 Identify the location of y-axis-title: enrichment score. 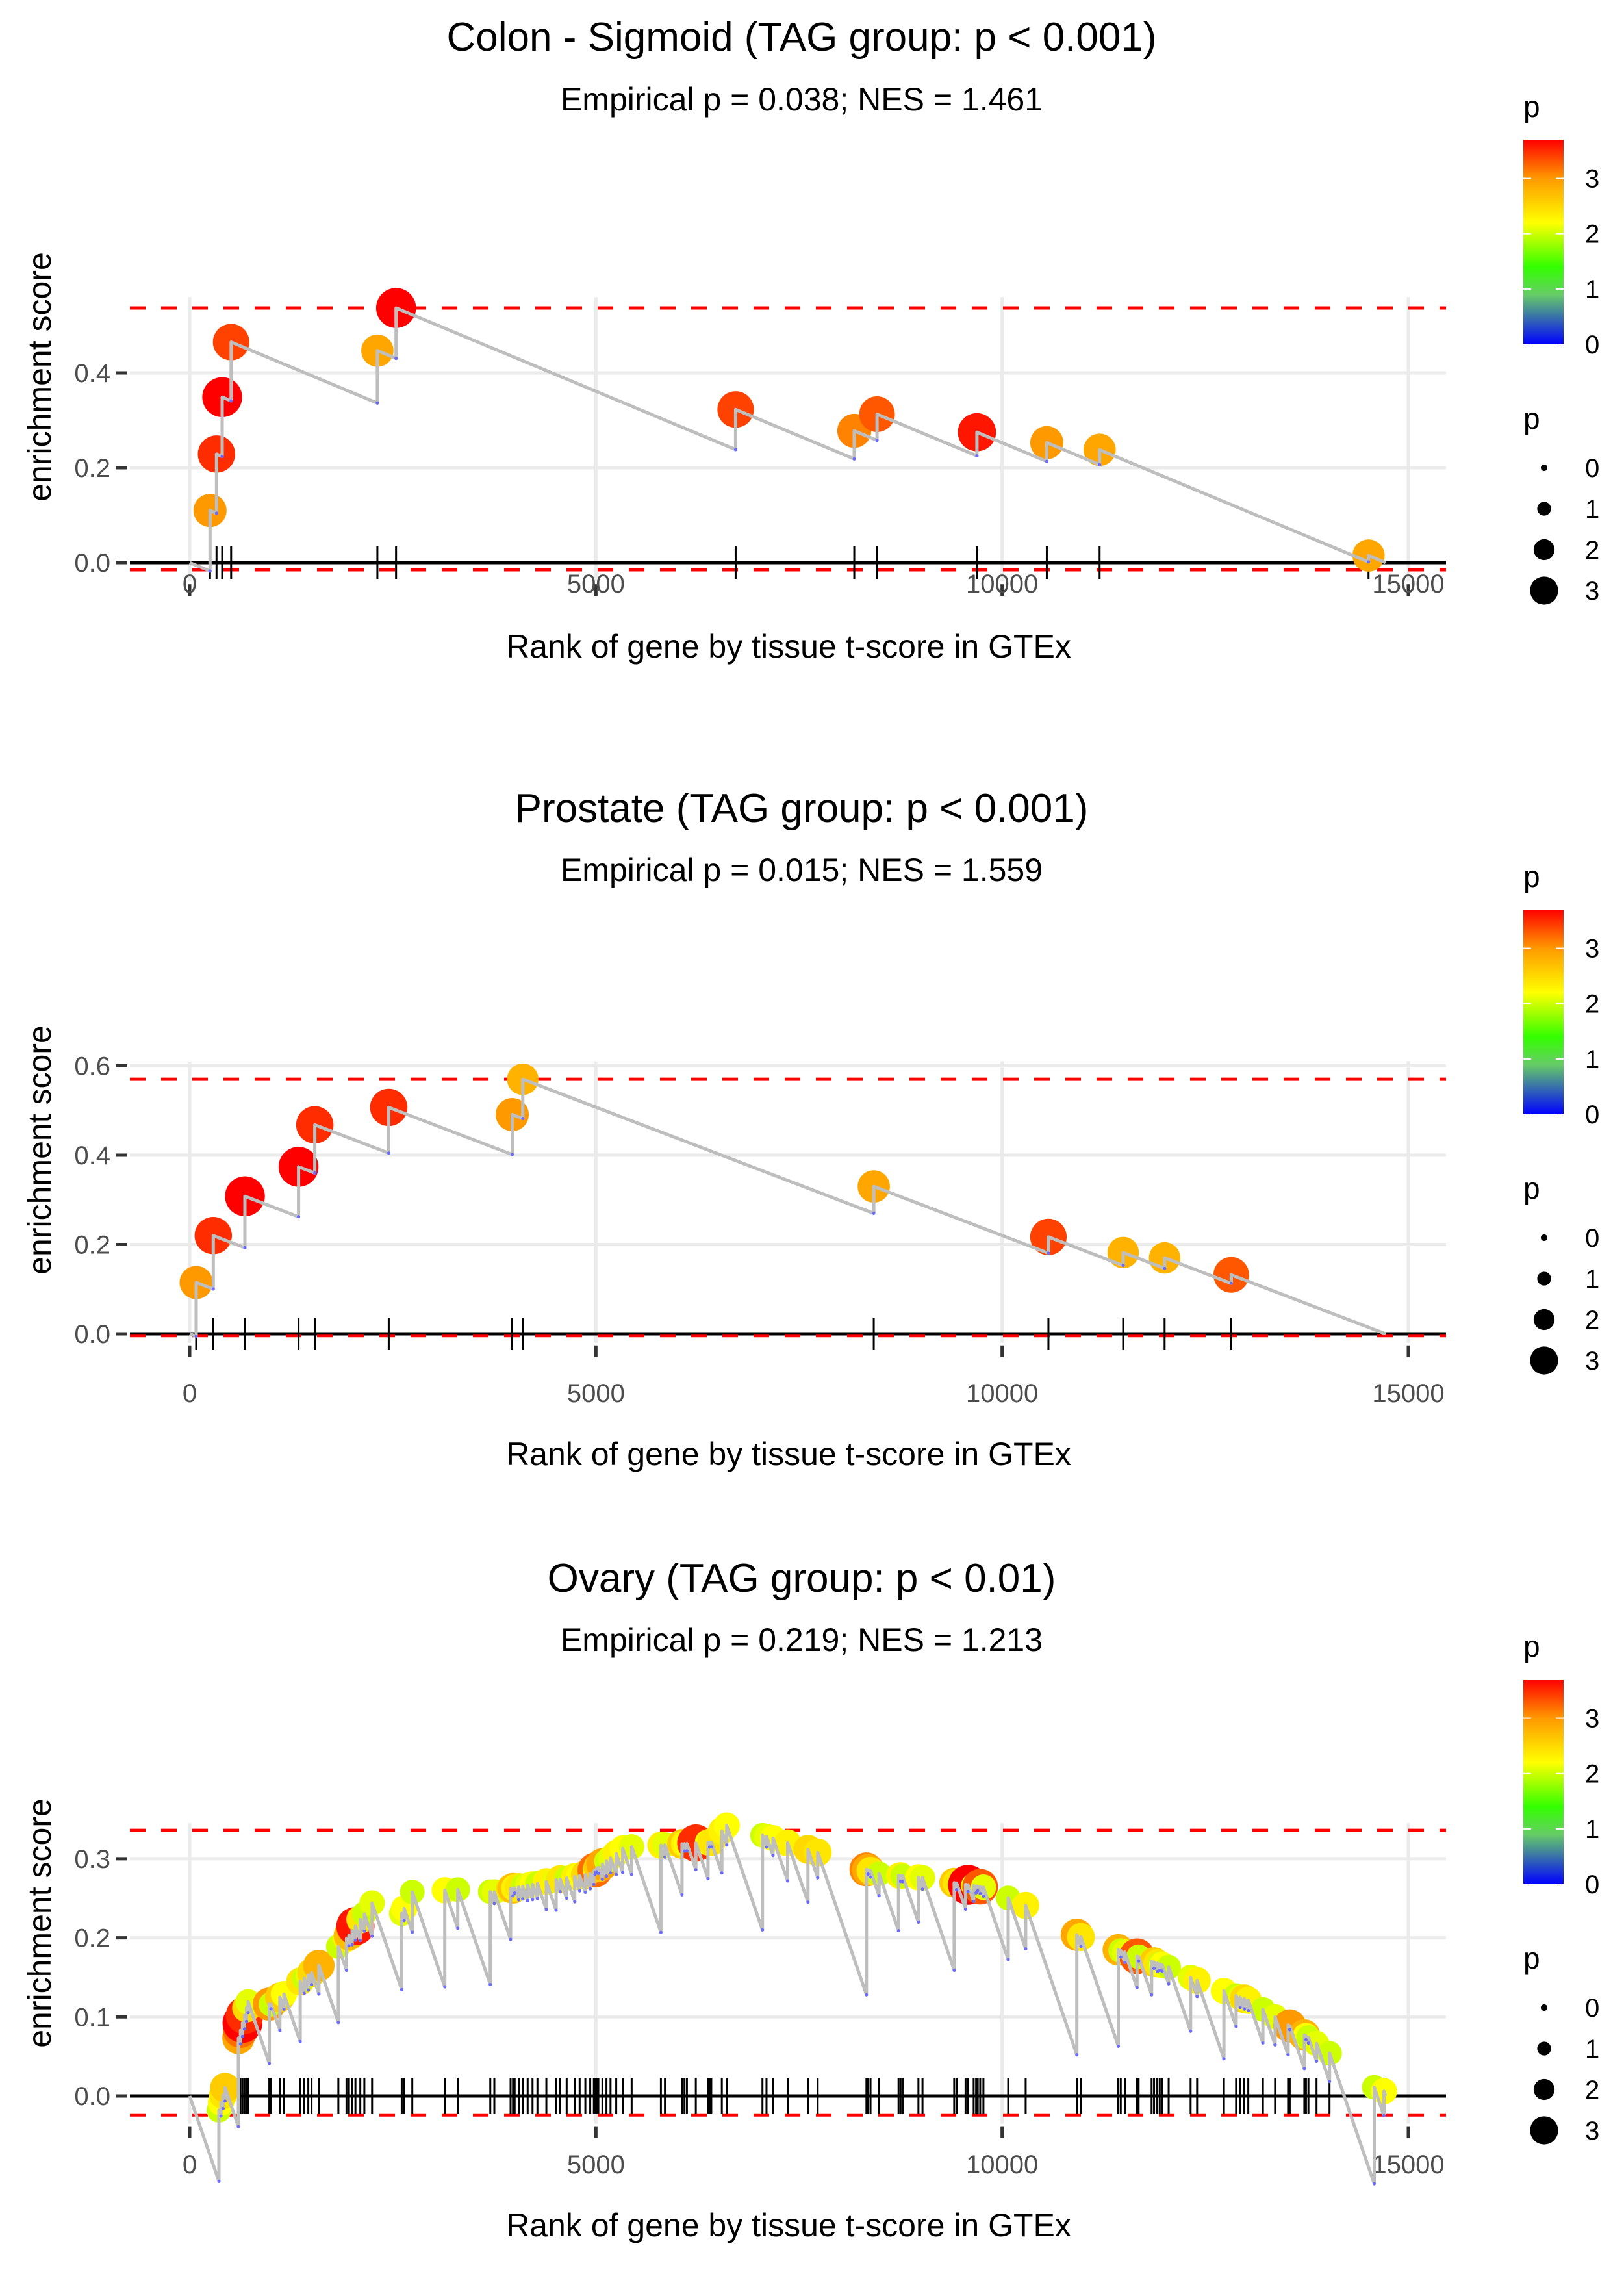
(39, 377).